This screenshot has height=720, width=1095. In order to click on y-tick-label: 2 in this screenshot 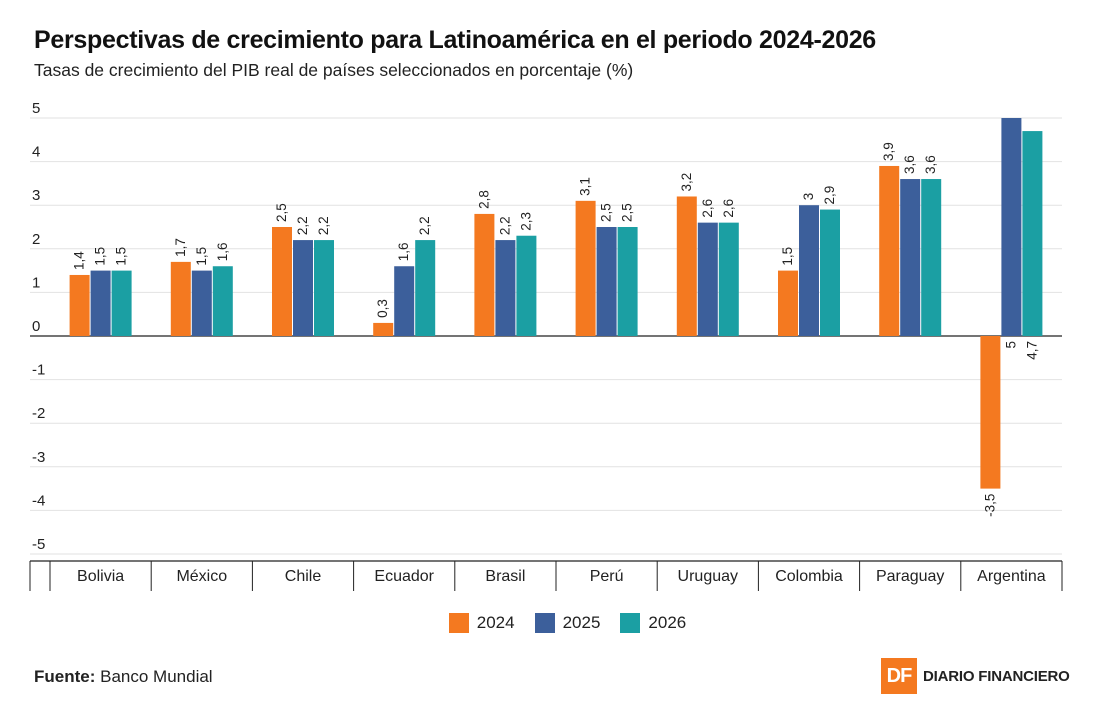, I will do `click(36, 239)`.